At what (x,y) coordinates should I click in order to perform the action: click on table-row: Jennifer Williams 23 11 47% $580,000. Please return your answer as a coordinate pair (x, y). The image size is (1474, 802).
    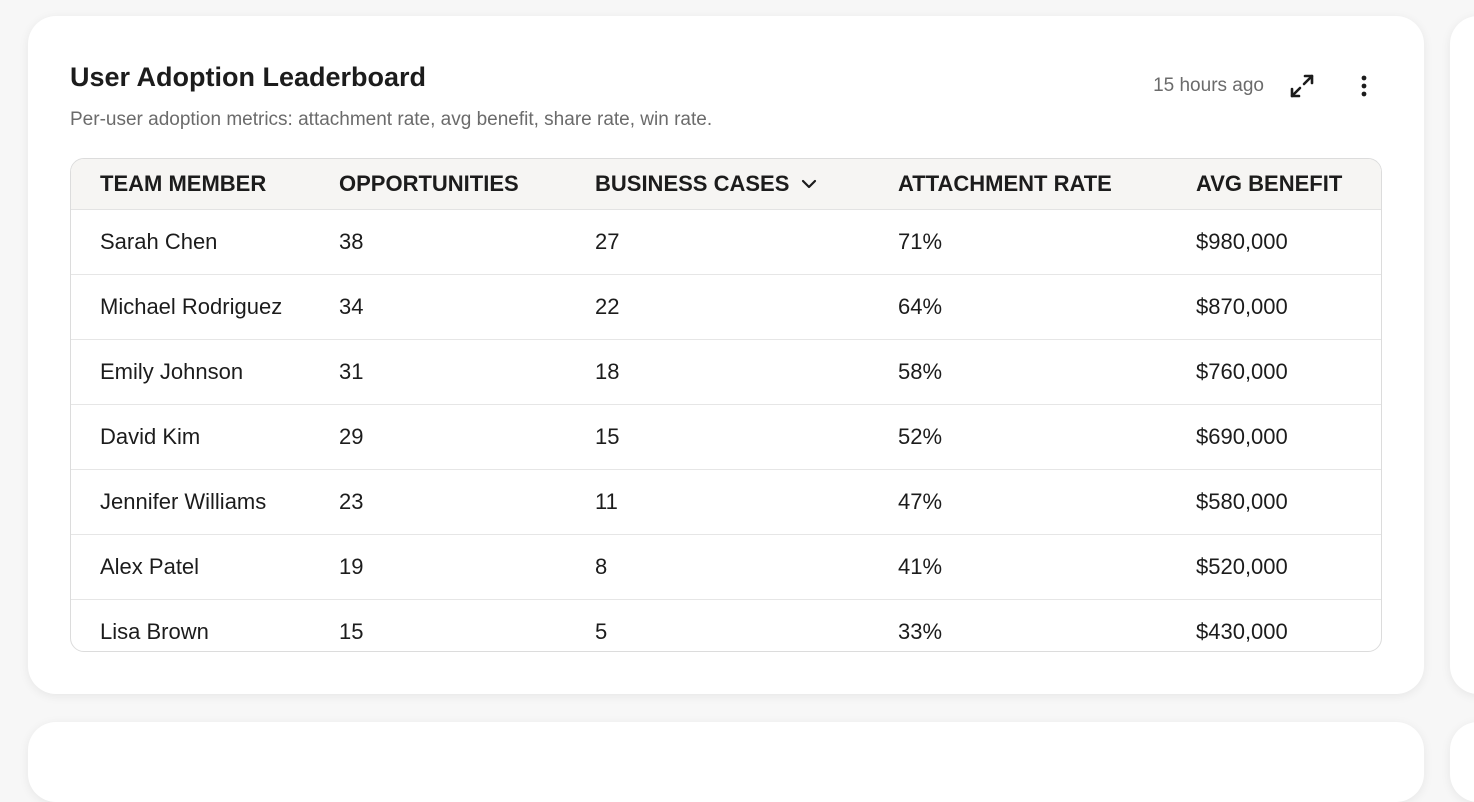
    Looking at the image, I should click on (726, 502).